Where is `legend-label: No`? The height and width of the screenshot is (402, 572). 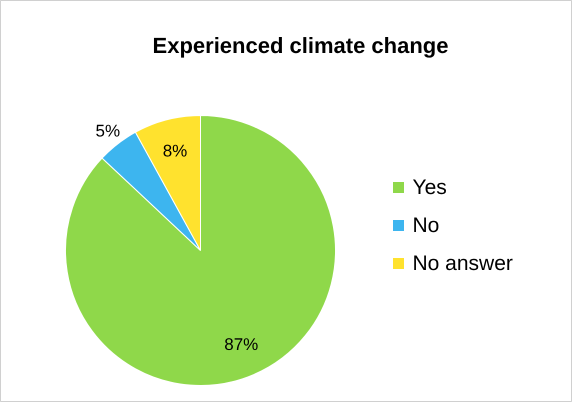 legend-label: No is located at coordinates (426, 225).